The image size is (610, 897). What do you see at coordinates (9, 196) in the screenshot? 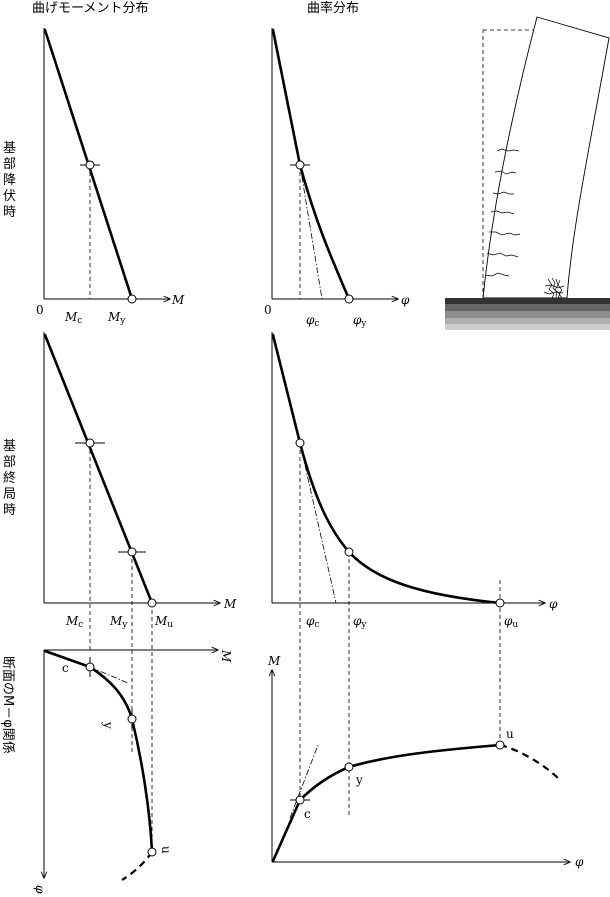
I see `svg-text: 伏` at bounding box center [9, 196].